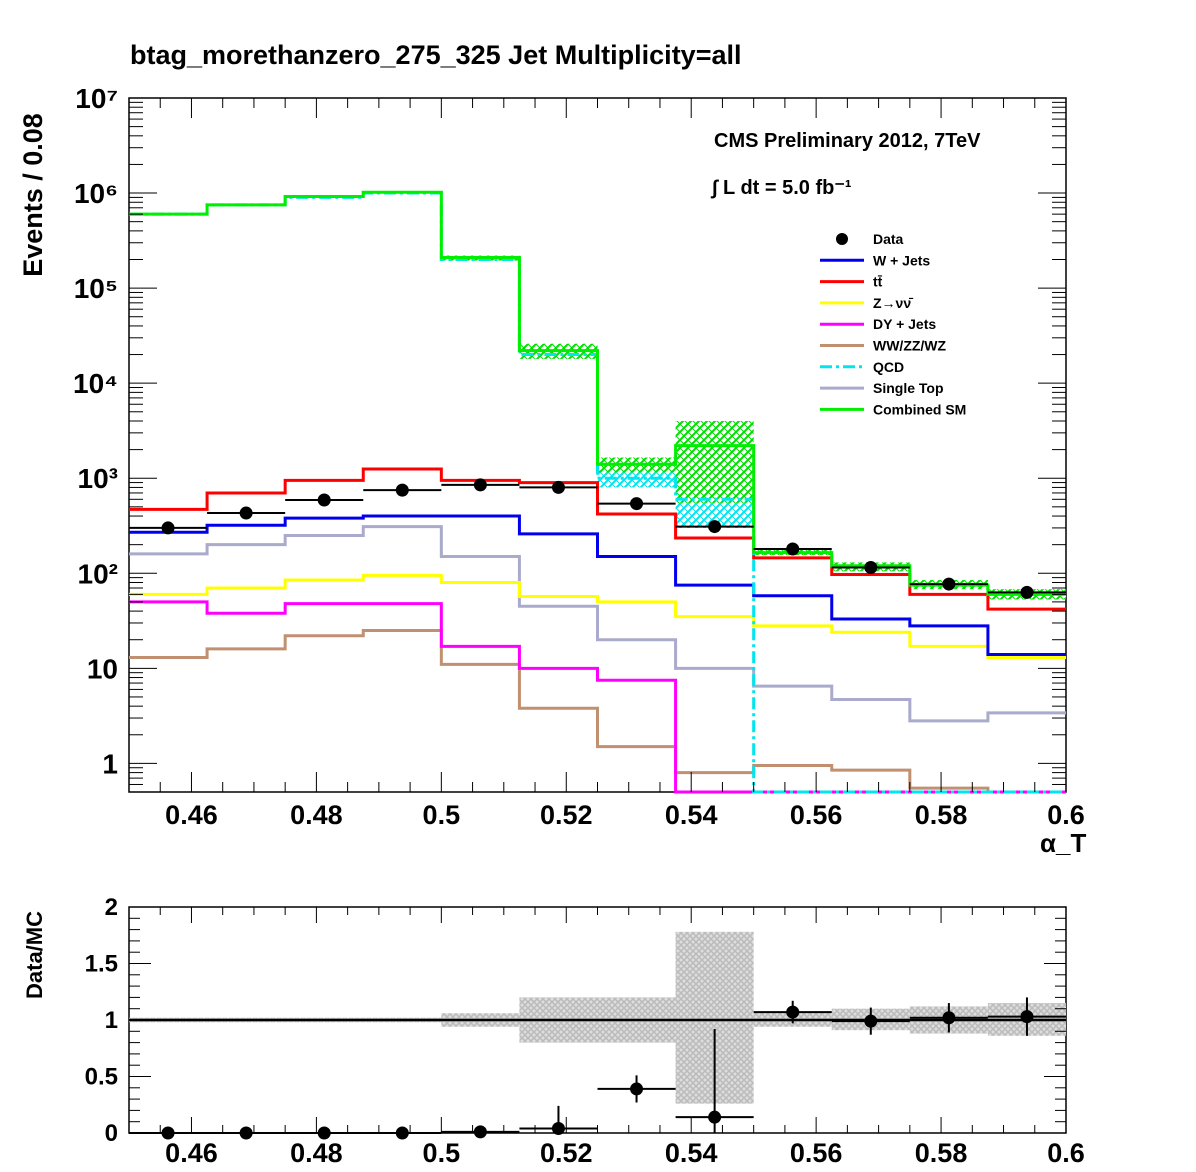  What do you see at coordinates (96, 98) in the screenshot?
I see `y-tick-label: 10⁷` at bounding box center [96, 98].